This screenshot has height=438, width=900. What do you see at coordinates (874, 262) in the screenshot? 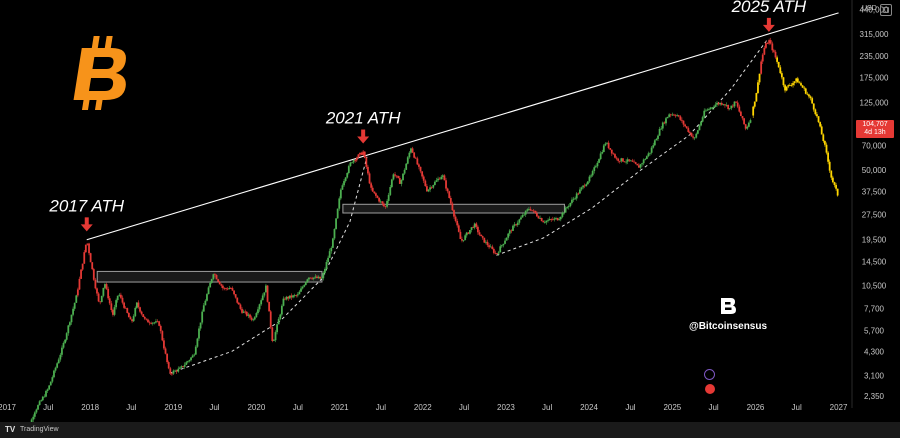
I see `y-tick-label: 14,500` at bounding box center [874, 262].